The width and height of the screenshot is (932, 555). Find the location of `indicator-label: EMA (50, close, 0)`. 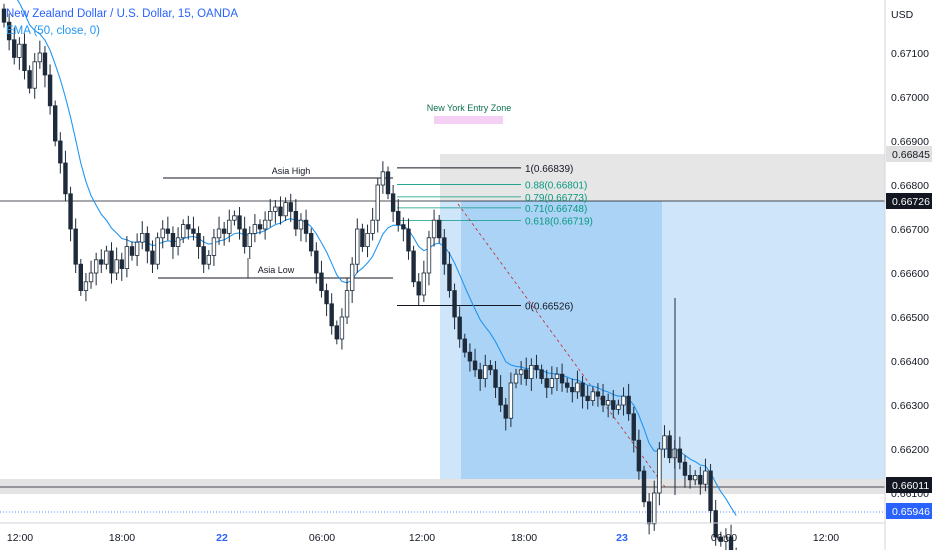

indicator-label: EMA (50, close, 0) is located at coordinates (53, 31).